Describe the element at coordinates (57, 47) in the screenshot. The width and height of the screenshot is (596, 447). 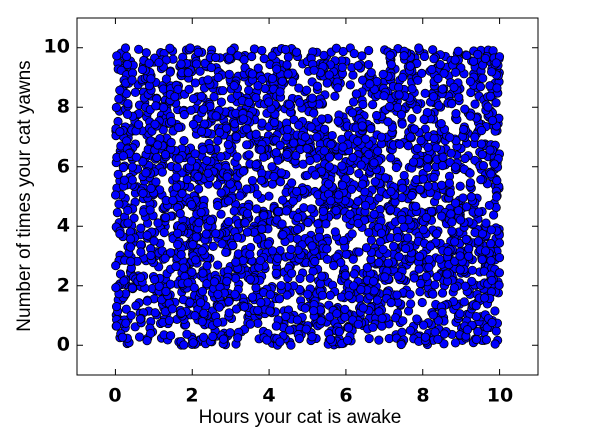
I see `y-tick-label: 10` at that location.